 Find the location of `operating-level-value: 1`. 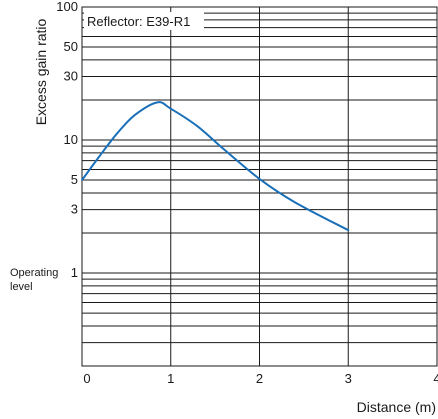

operating-level-value: 1 is located at coordinates (74, 272).